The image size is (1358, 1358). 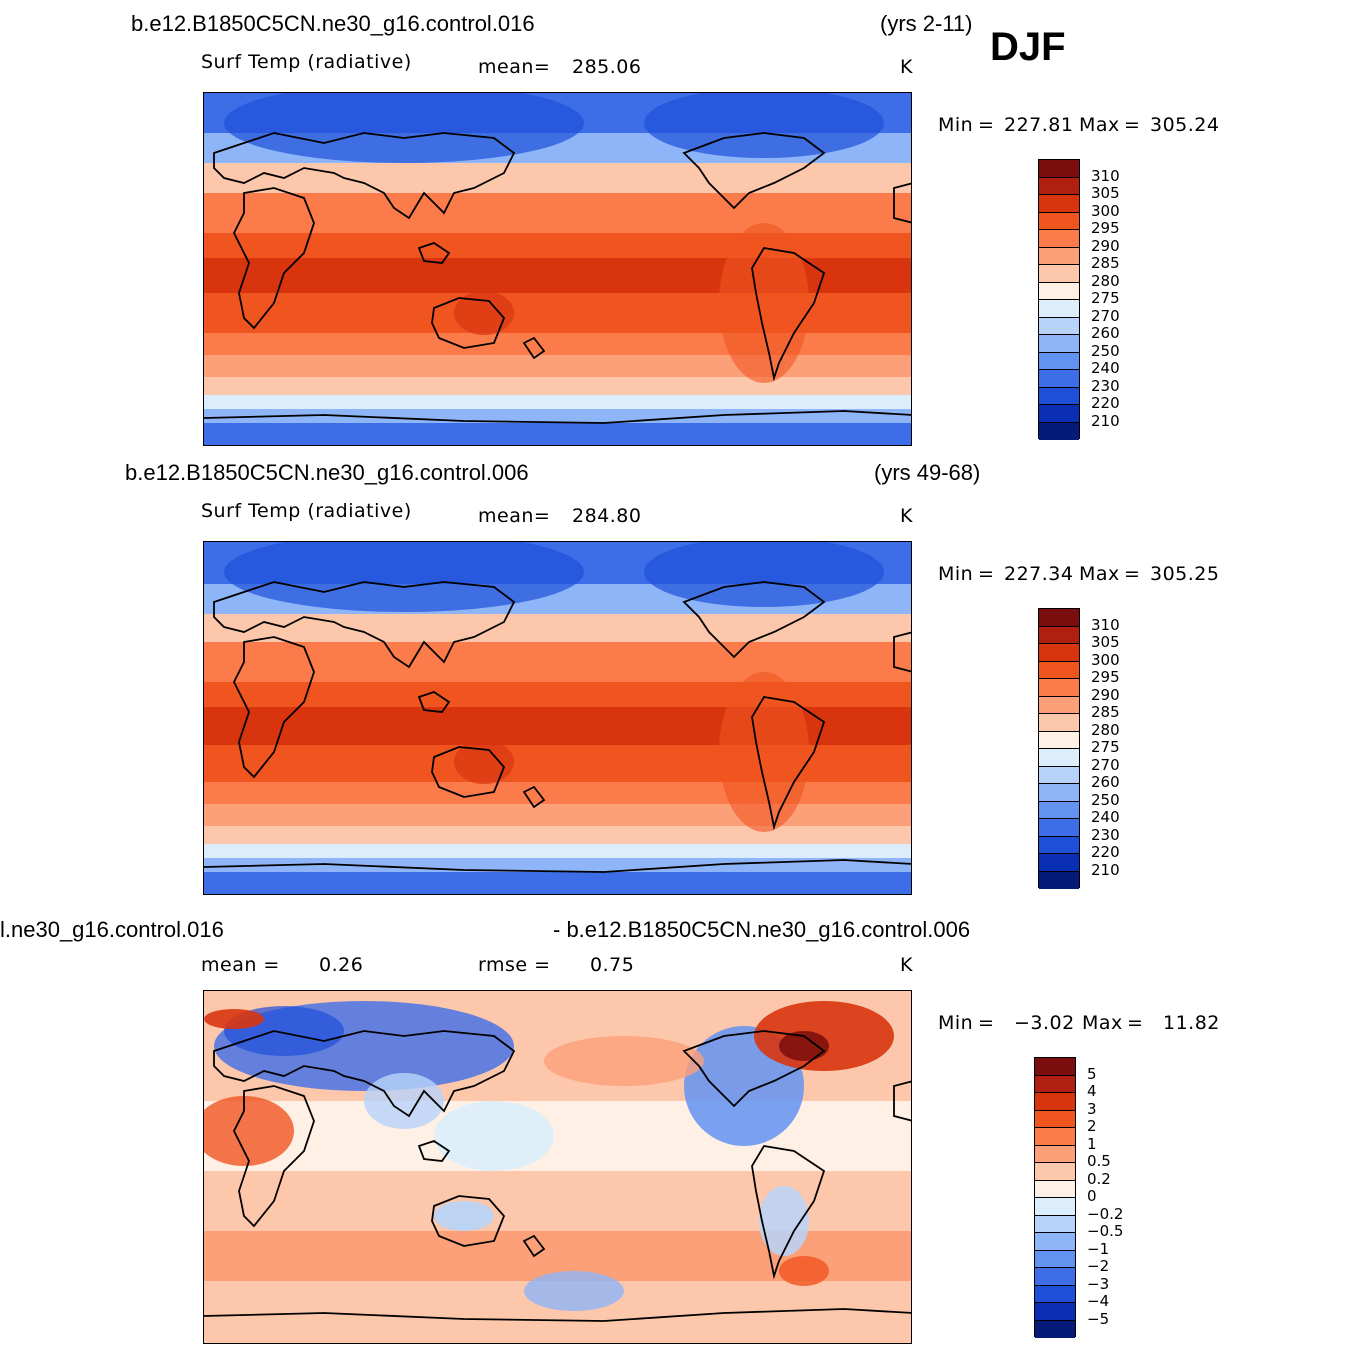 I want to click on panel2-units: K, so click(x=906, y=516).